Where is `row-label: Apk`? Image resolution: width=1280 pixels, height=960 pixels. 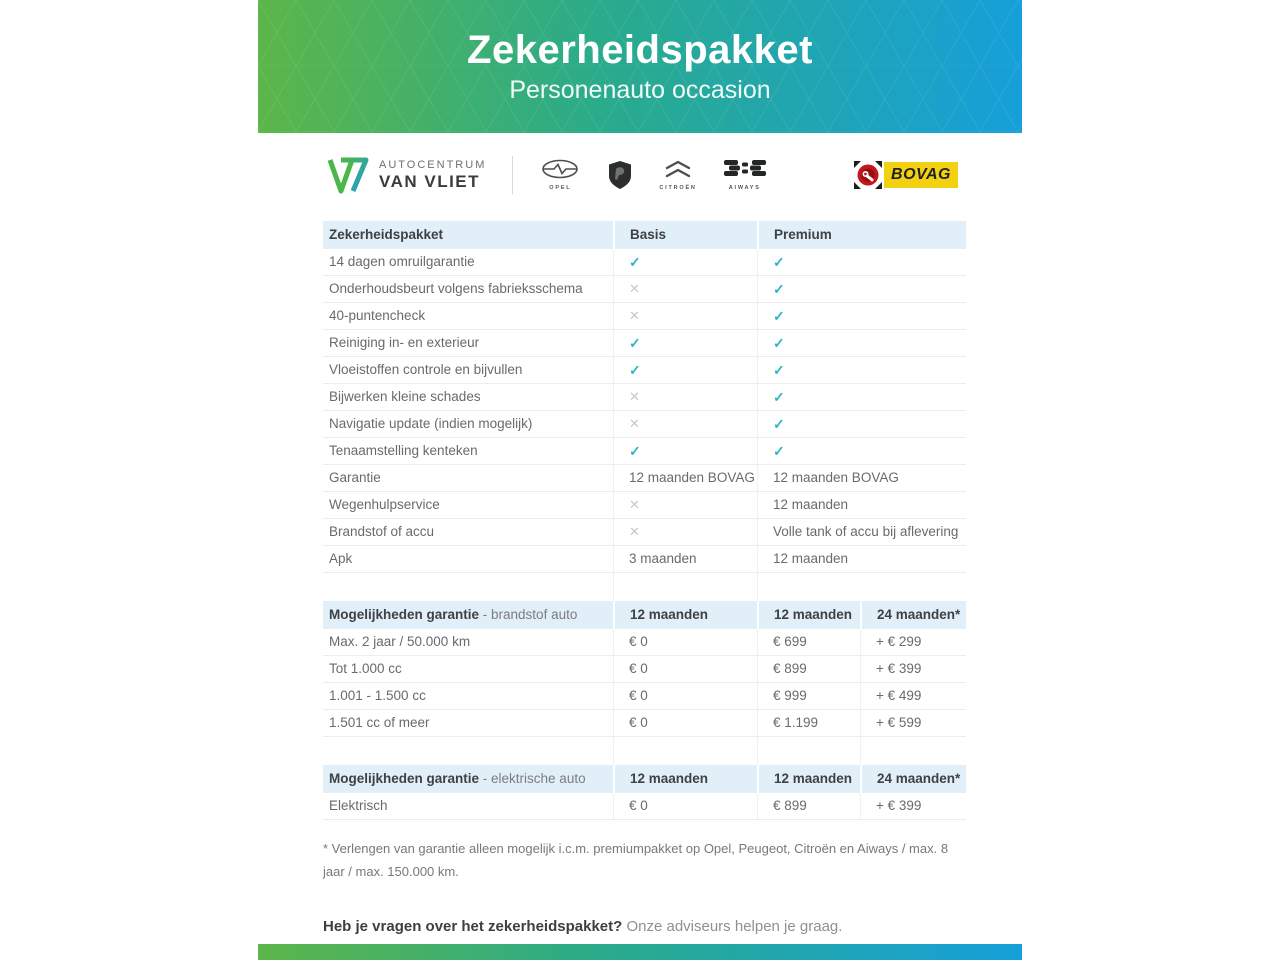
row-label: Apk is located at coordinates (341, 558).